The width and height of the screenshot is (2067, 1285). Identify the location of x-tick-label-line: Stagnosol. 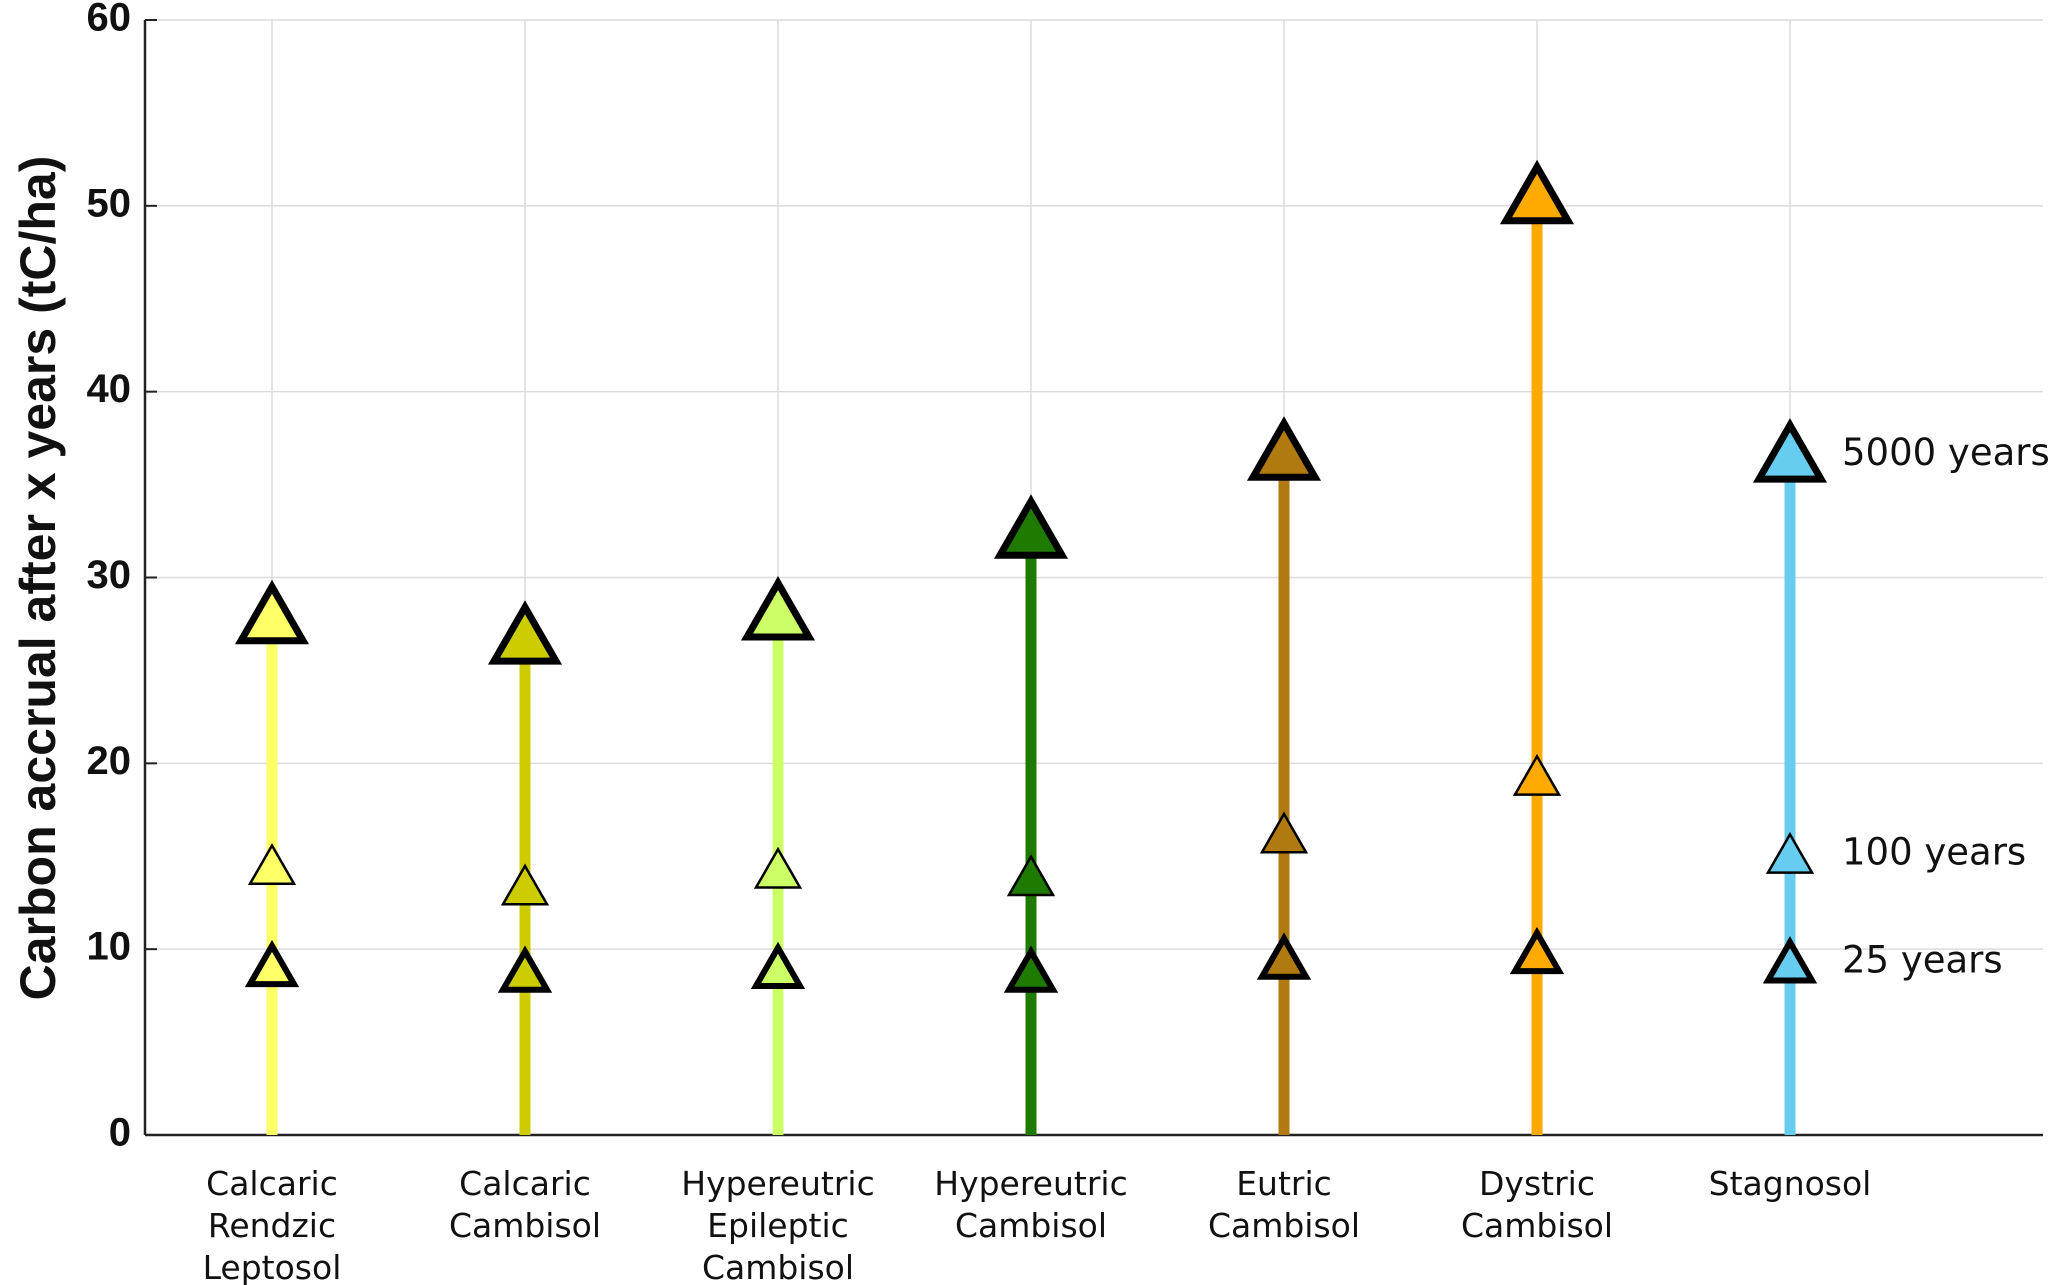
(1790, 1183).